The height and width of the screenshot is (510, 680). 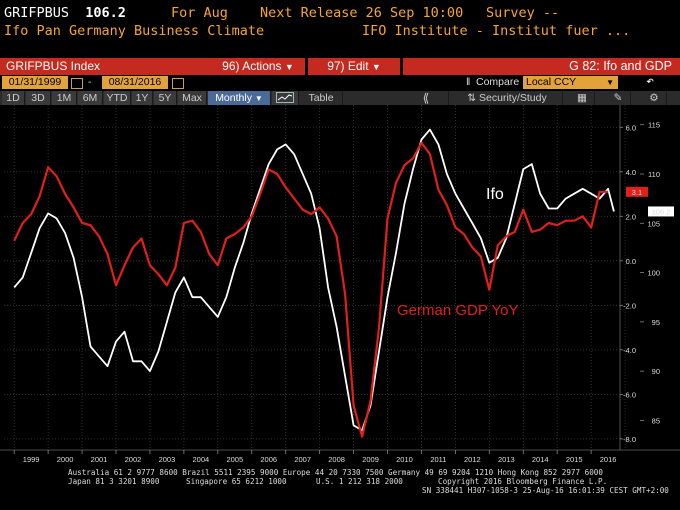 I want to click on ifo-tick-label: 90, so click(x=656, y=371).